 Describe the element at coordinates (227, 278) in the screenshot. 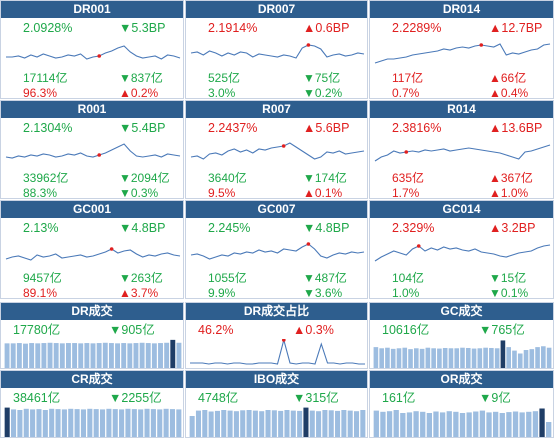

I see `volume-value: 1055亿` at that location.